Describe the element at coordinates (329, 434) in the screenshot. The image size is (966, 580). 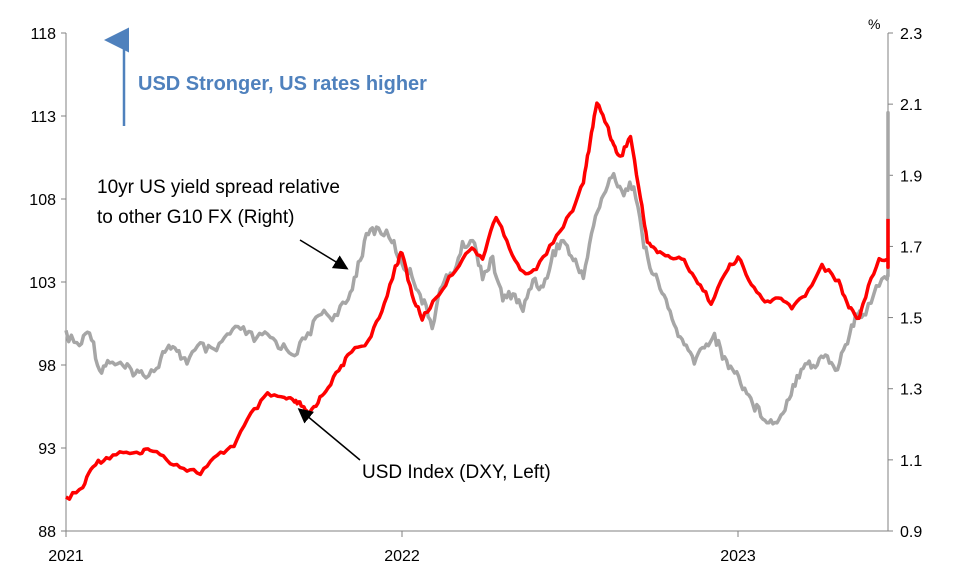
I see `dxy-label-arrow` at that location.